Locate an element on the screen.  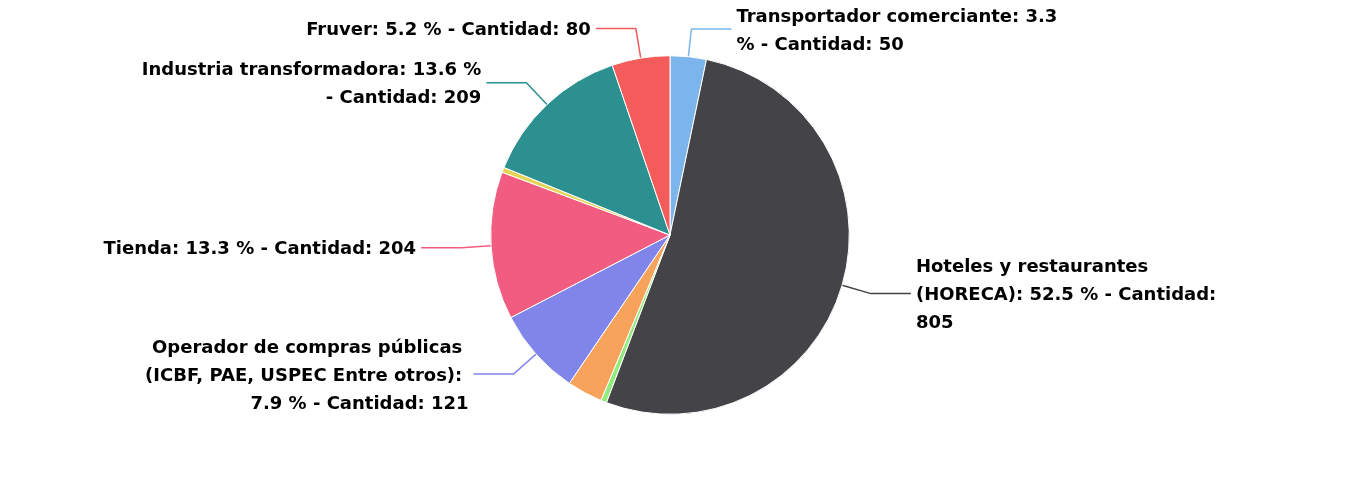
slice-label: Transportador comerciante: 3.3 % - Cantidad: 50 is located at coordinates (900, 29).